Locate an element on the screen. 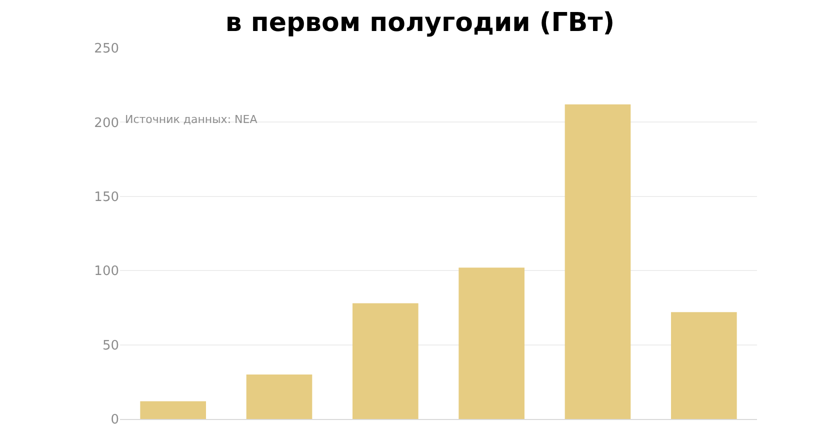 This screenshot has width=840, height=440. chart-title: в первом полугодии (ГВт) is located at coordinates (420, 23).